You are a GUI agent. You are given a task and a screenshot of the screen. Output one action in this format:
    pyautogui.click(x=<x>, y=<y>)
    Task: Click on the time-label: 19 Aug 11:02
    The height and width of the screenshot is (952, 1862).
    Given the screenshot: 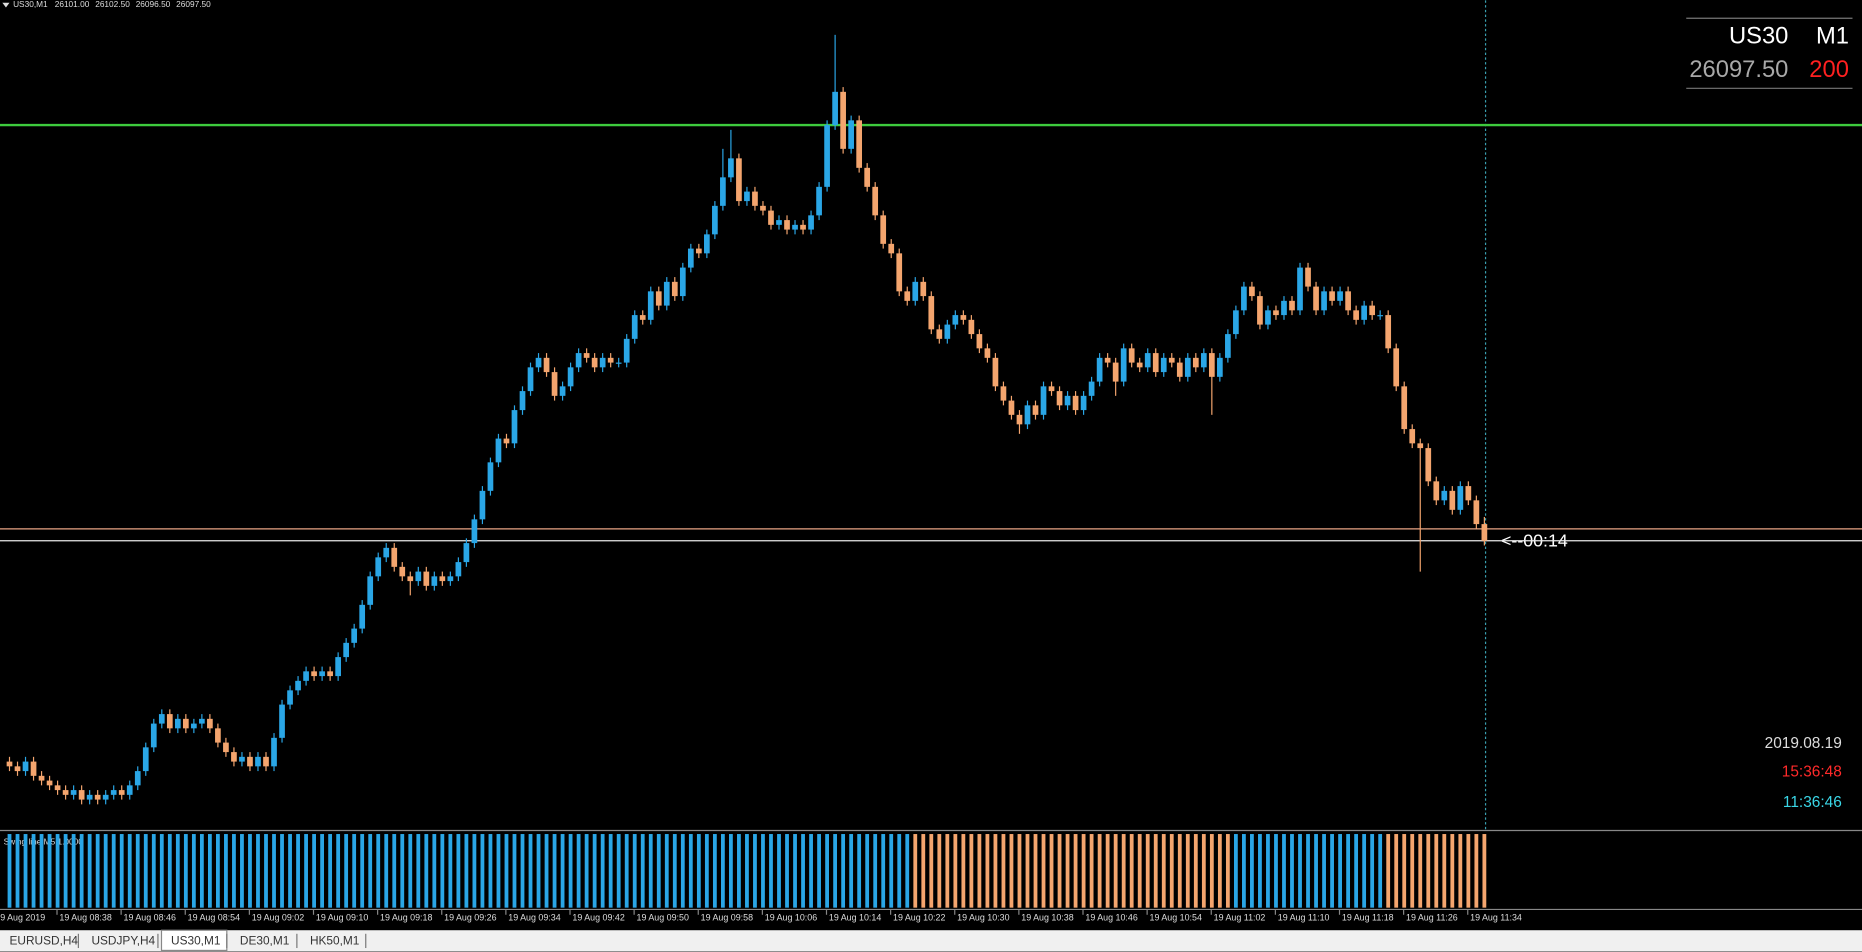 What is the action you would take?
    pyautogui.click(x=1240, y=918)
    